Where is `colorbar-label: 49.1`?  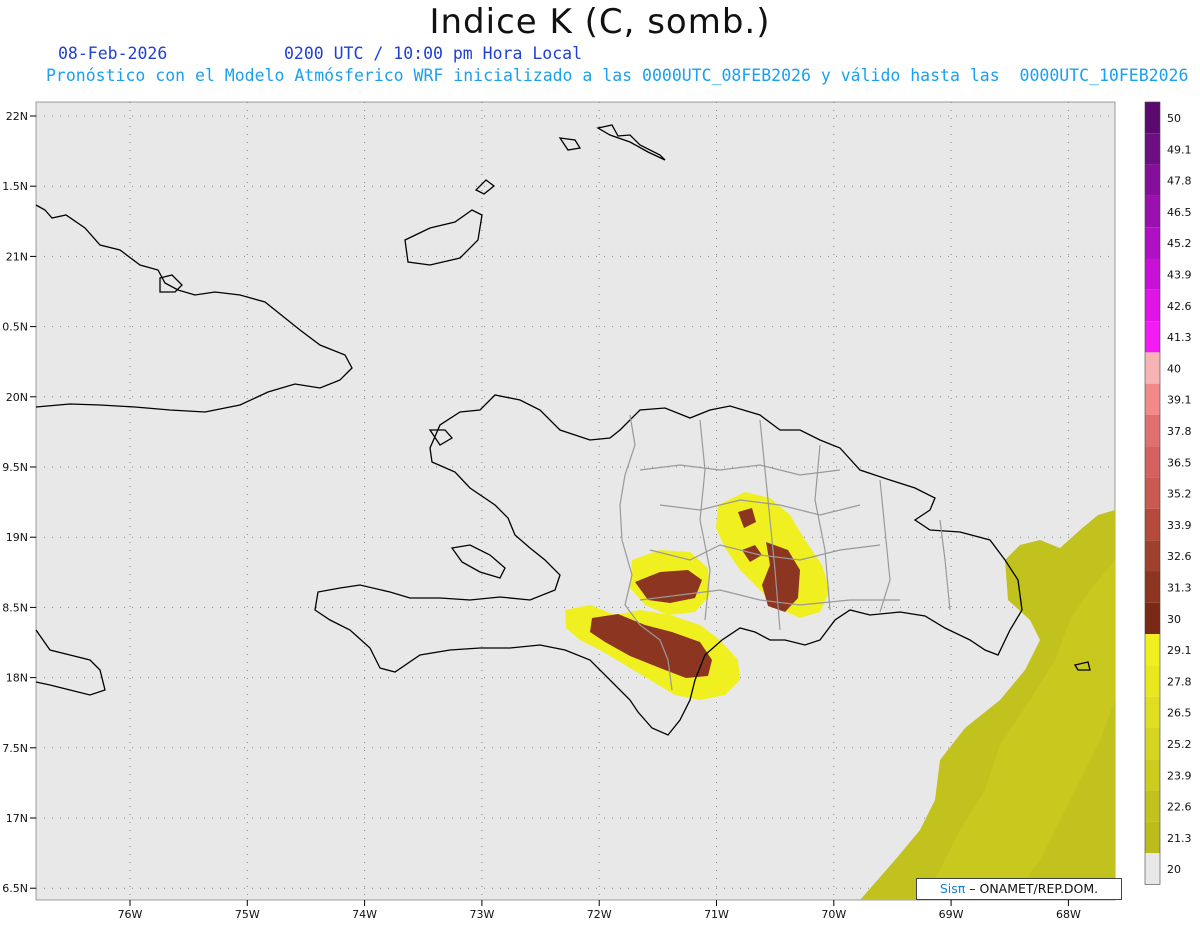
colorbar-label: 49.1 is located at coordinates (1179, 149).